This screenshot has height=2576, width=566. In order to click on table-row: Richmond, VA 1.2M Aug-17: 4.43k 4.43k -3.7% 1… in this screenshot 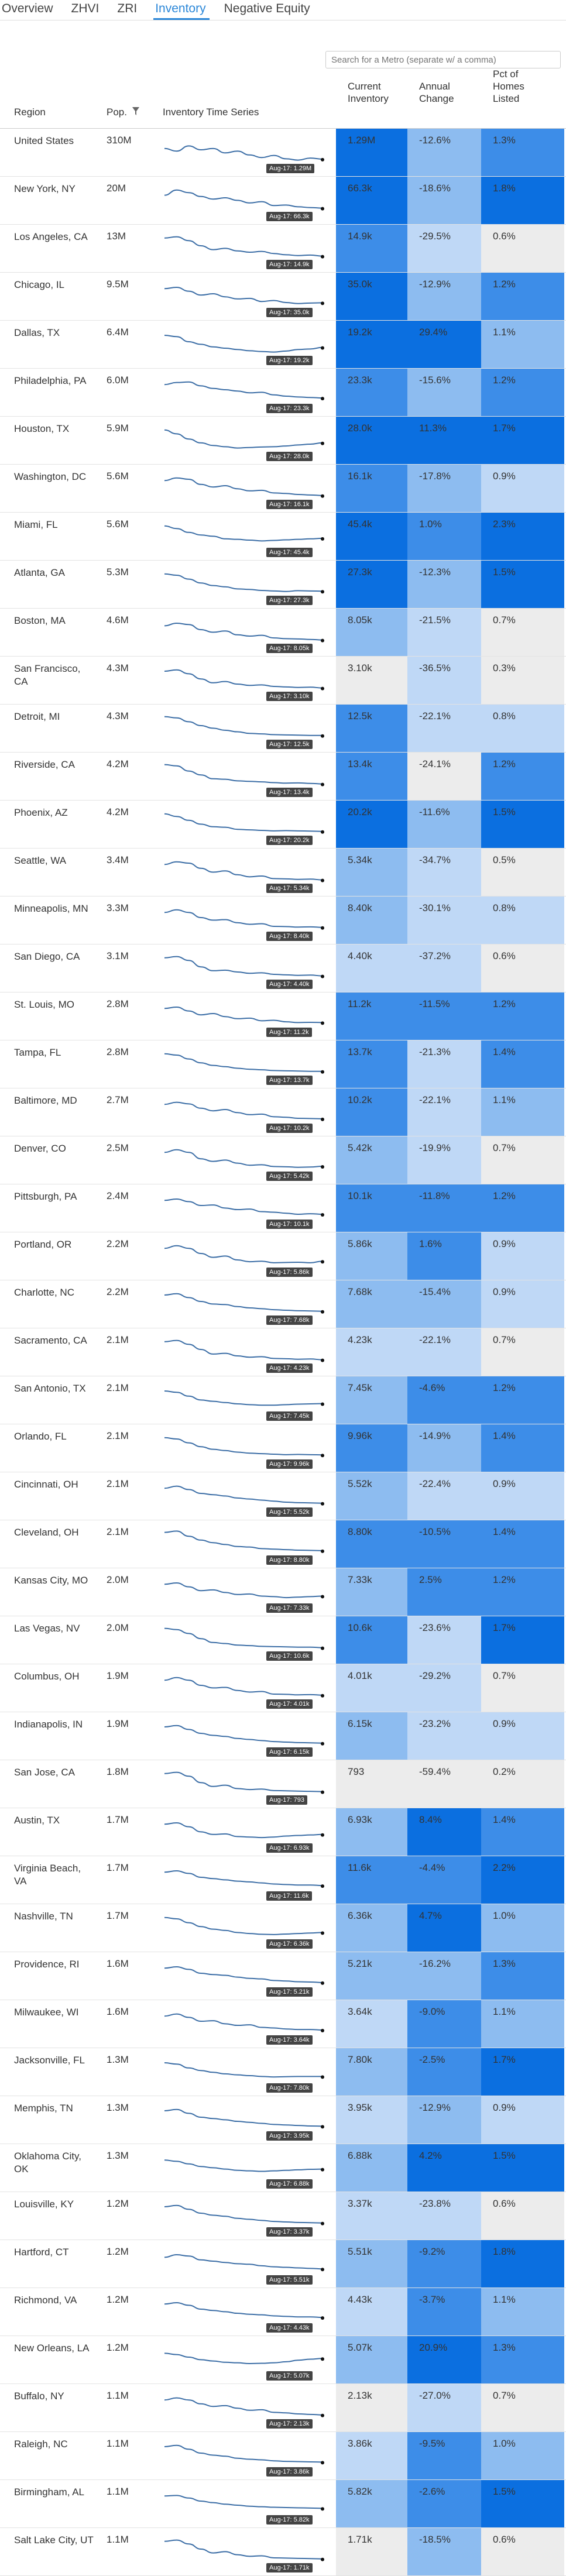, I will do `click(283, 2312)`.